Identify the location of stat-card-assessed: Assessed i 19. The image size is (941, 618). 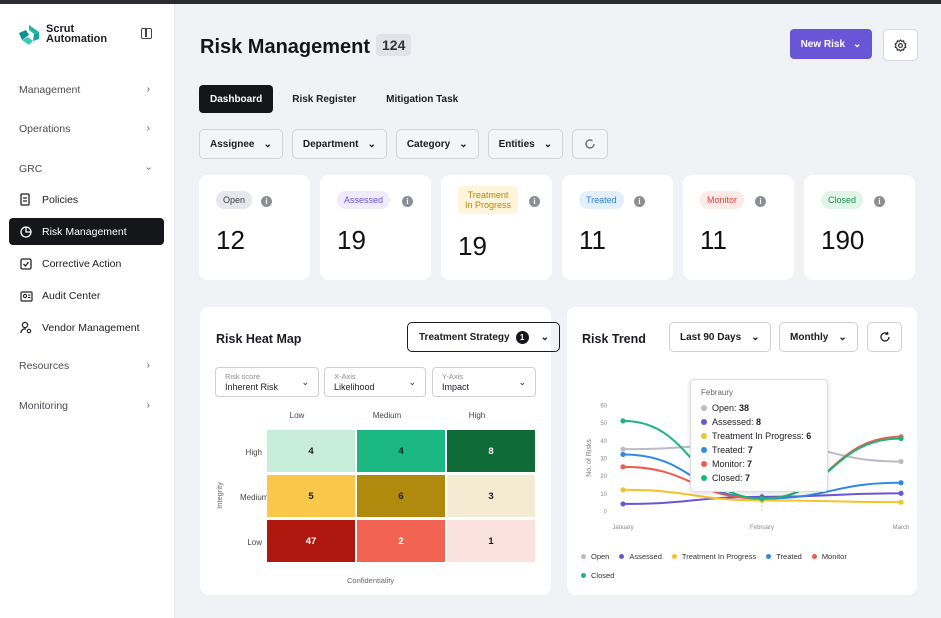
(375, 227).